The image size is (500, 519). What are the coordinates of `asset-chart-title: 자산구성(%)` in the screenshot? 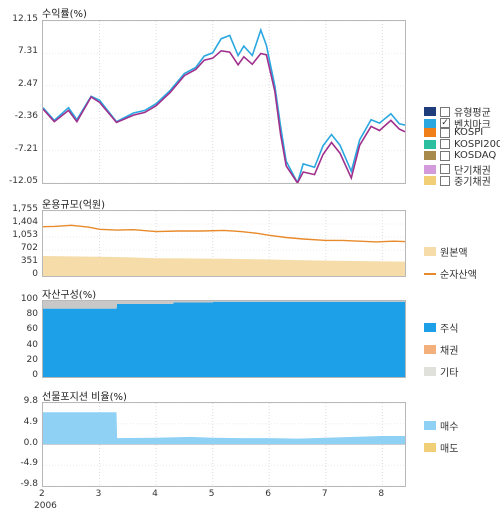 It's located at (69, 295).